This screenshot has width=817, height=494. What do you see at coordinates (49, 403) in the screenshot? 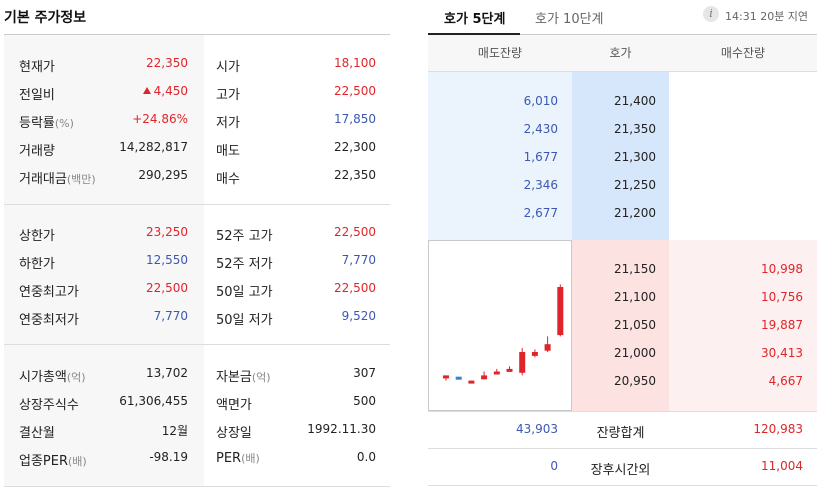
I see `info-label: 상장주식수` at bounding box center [49, 403].